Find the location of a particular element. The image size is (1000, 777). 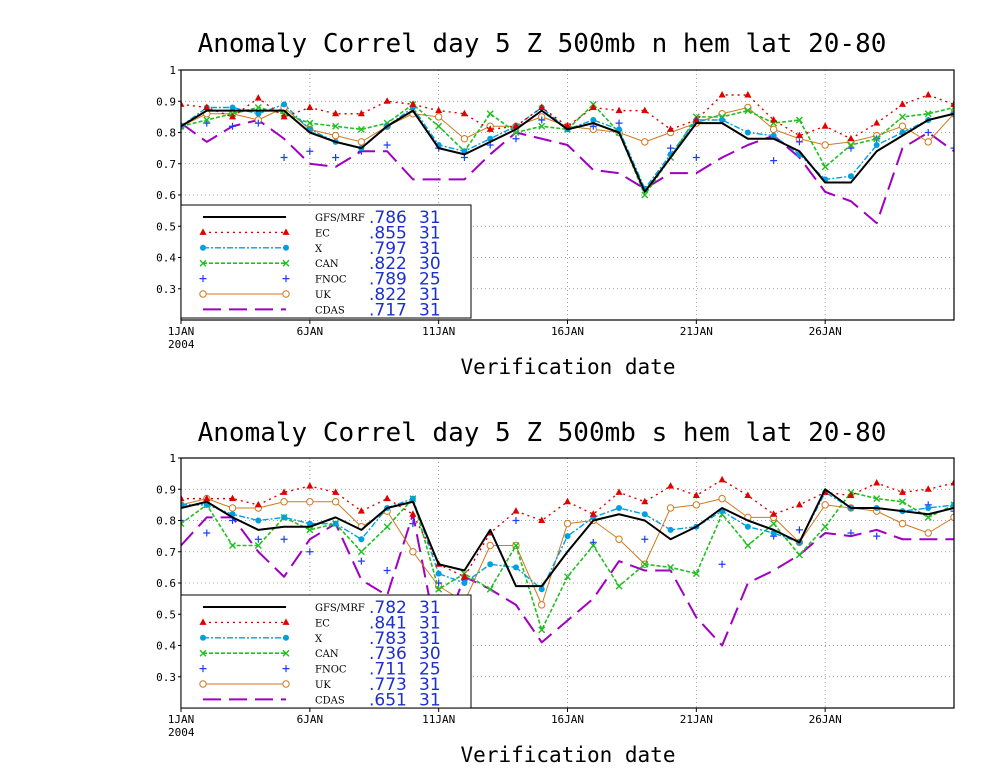

x-tick-label: 11JAN is located at coordinates (438, 331).